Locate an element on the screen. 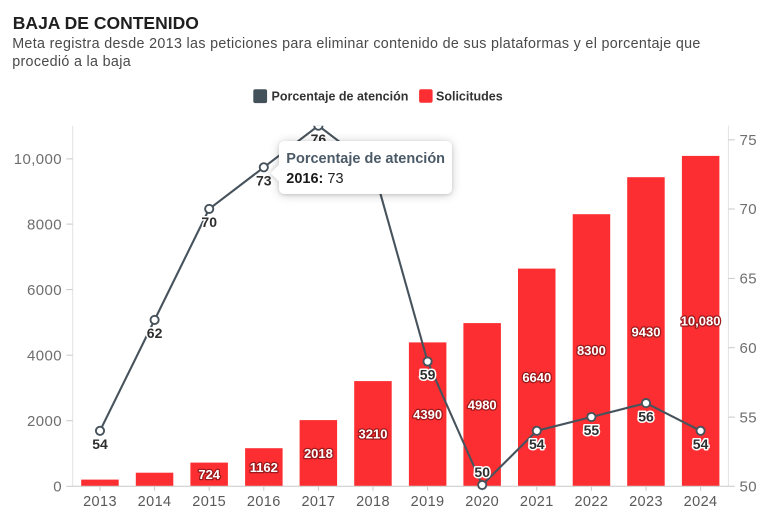  svg-text: 2019 is located at coordinates (428, 502).